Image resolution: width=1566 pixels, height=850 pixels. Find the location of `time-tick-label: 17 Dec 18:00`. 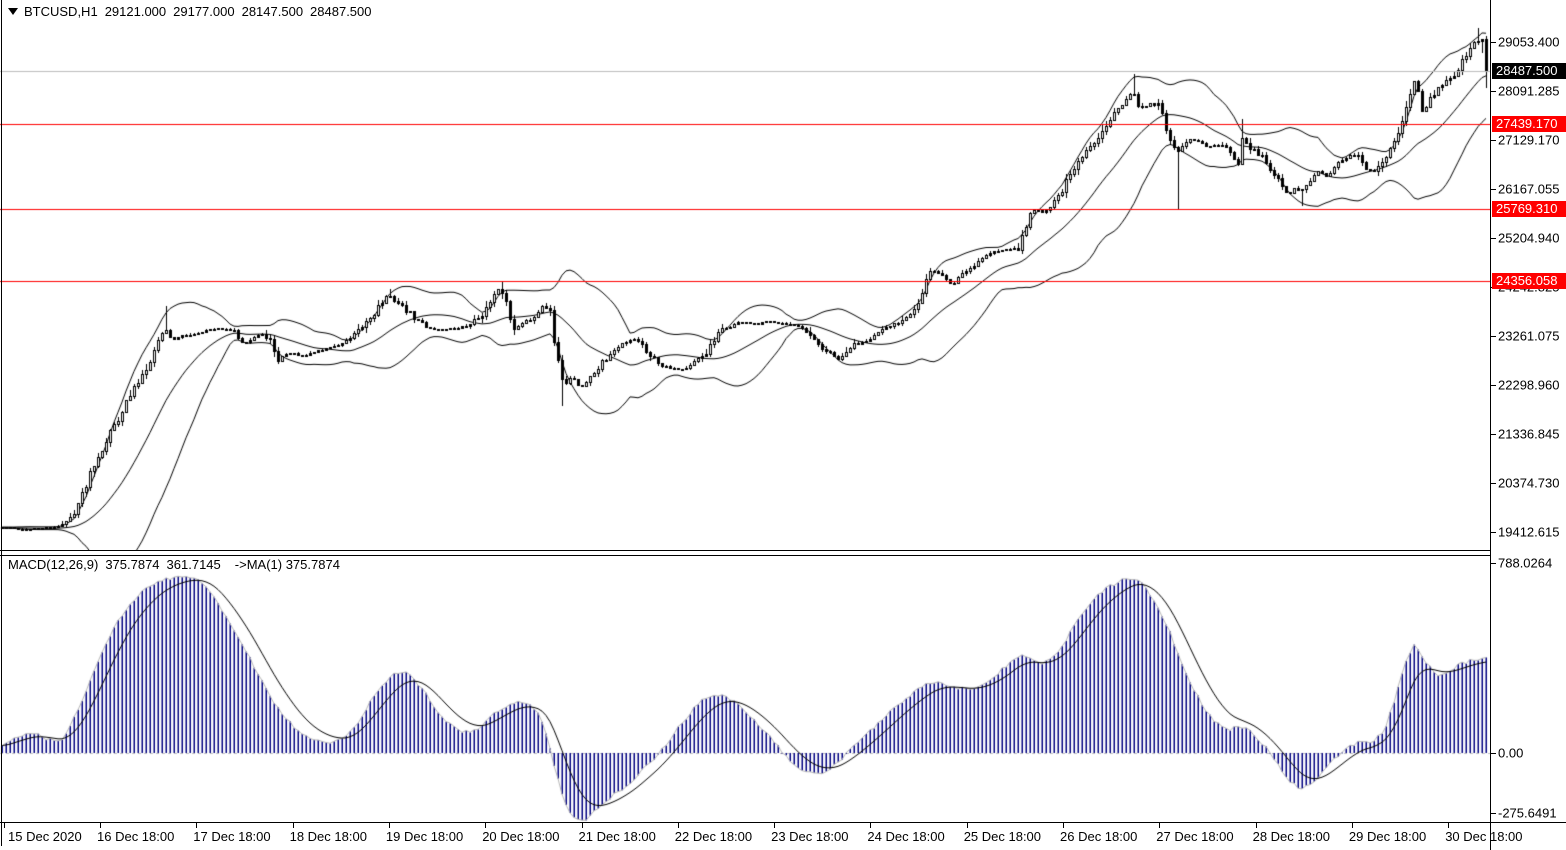

time-tick-label: 17 Dec 18:00 is located at coordinates (232, 836).